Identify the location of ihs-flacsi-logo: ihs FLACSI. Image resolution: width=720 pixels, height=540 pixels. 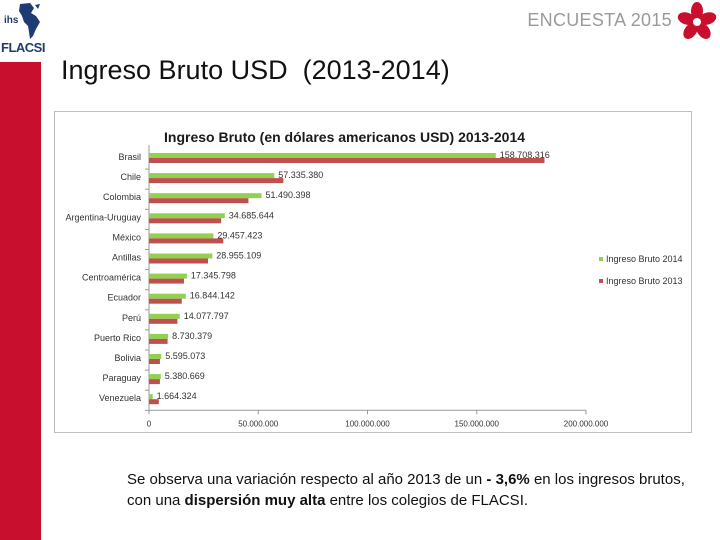
(23, 31).